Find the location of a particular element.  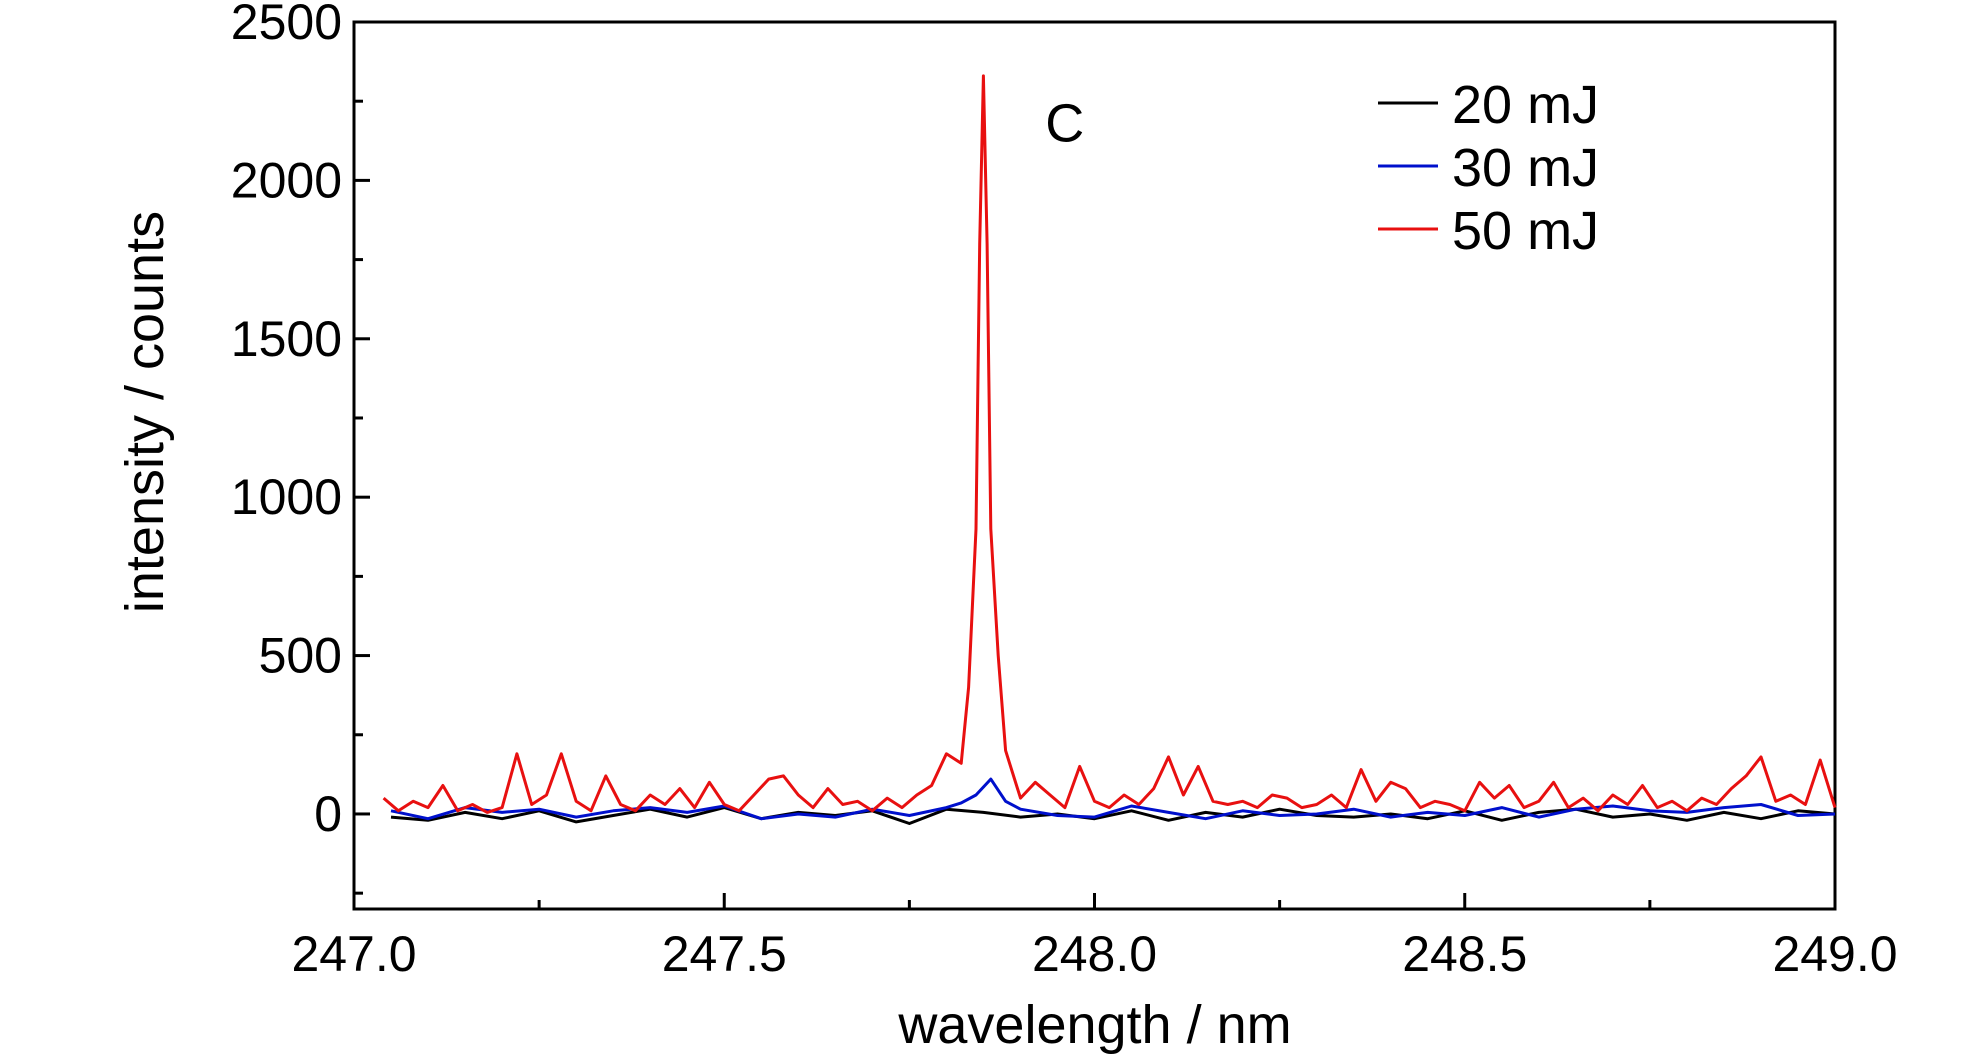

y-tick-label: 0 is located at coordinates (328, 814).